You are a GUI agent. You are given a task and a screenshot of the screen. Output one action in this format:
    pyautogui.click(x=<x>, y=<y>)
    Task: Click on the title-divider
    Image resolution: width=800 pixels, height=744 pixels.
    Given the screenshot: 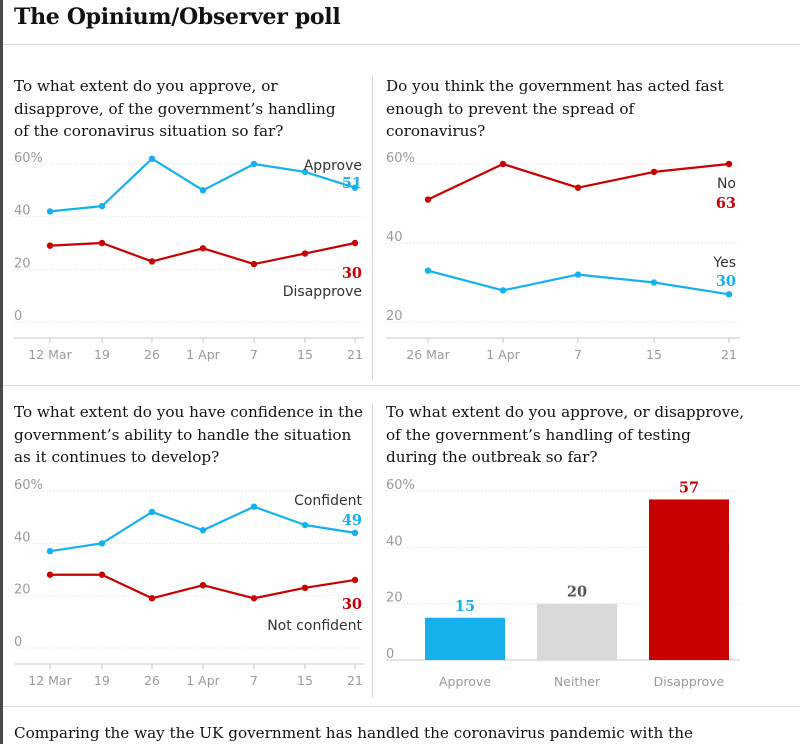 What is the action you would take?
    pyautogui.click(x=401, y=44)
    